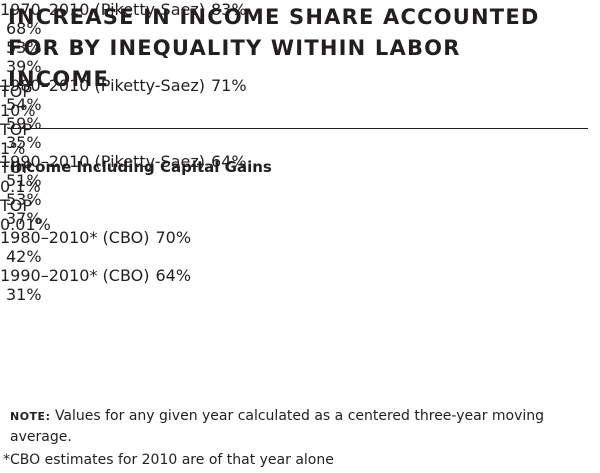 Image resolution: width=600 pixels, height=473 pixels. I want to click on cell: 54%, so click(42, 104).